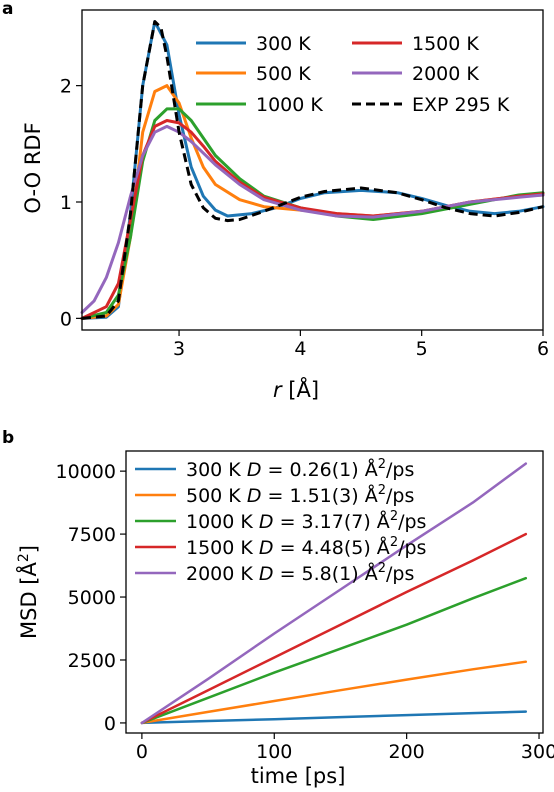 The width and height of the screenshot is (554, 792). I want to click on msd-legend-label-part: 300 K, so click(216, 470).